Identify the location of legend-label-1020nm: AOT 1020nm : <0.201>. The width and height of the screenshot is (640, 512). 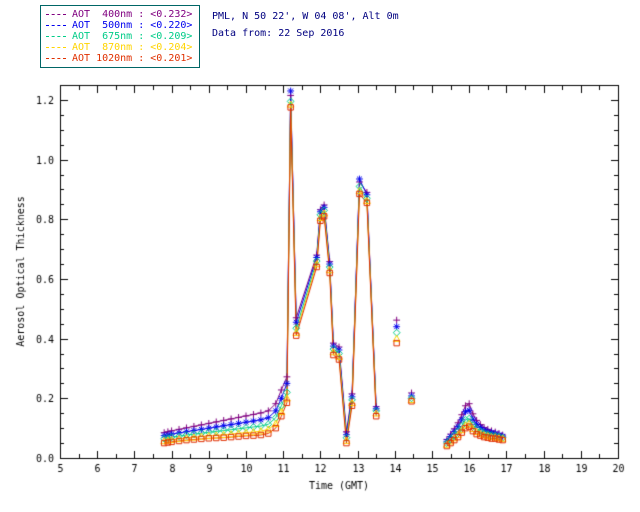
(132, 58).